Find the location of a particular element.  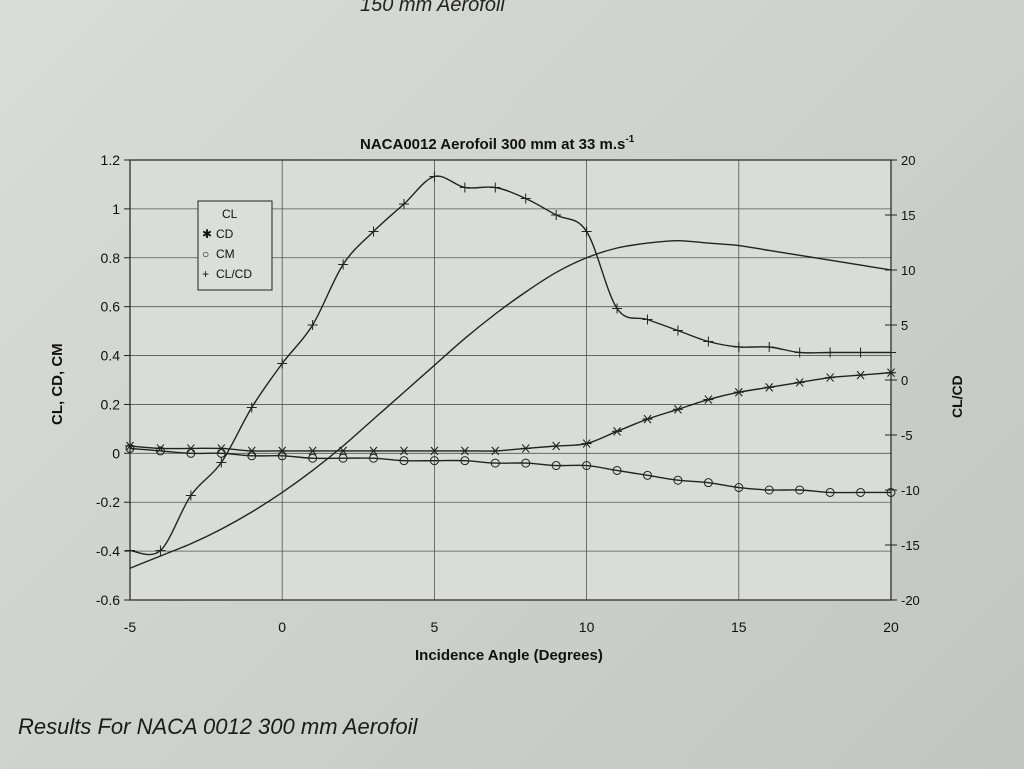

series-line-cm is located at coordinates (510, 470).